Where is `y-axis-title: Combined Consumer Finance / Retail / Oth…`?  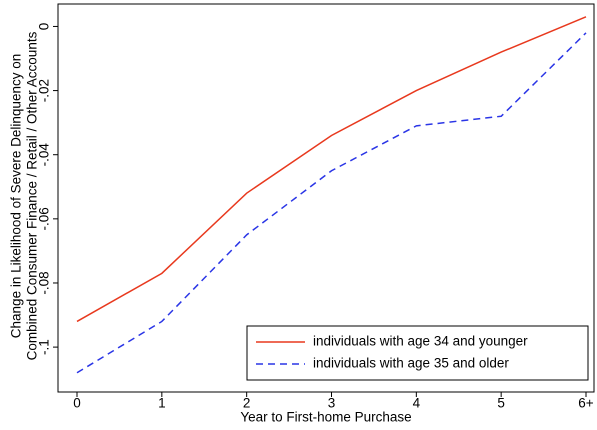 y-axis-title: Combined Consumer Finance / Retail / Oth… is located at coordinates (32, 195).